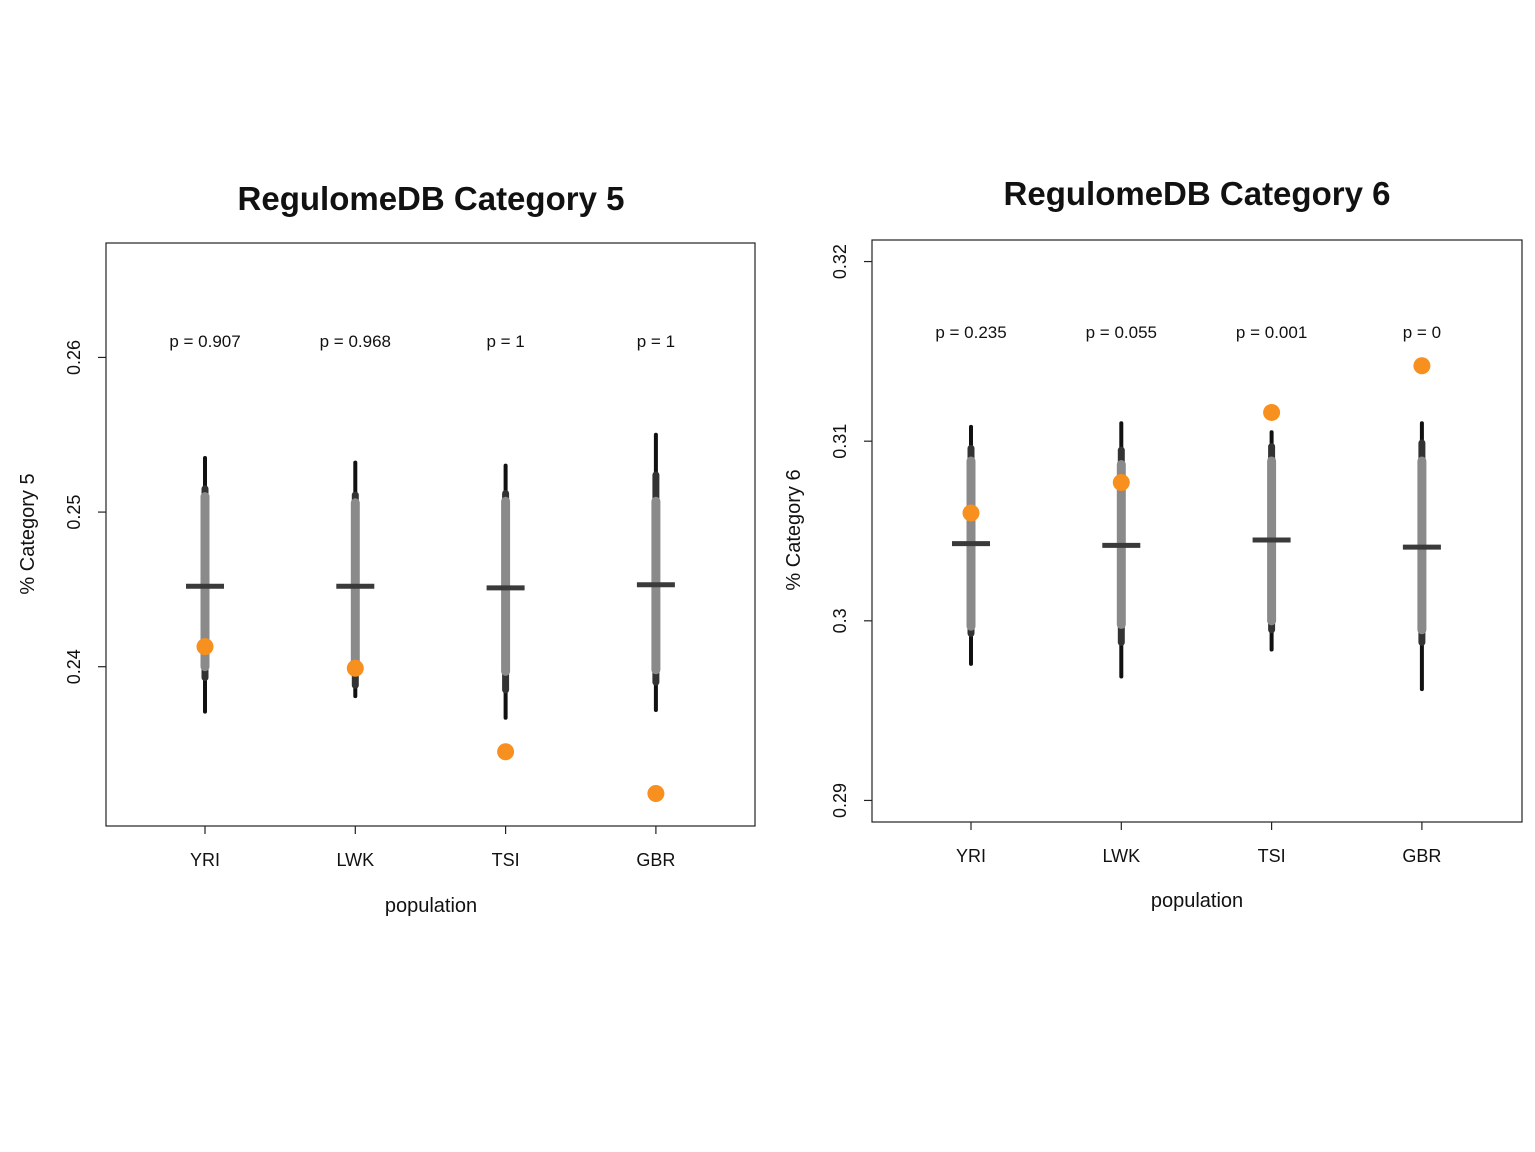 The height and width of the screenshot is (1152, 1535). Describe the element at coordinates (74, 512) in the screenshot. I see `y-tick-label: 0.25` at that location.